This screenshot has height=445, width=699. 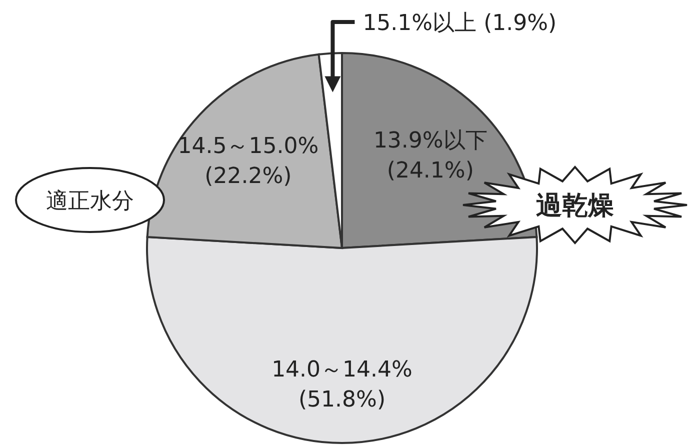 What do you see at coordinates (520, 23) in the screenshot?
I see `data-label: (1.9%)` at bounding box center [520, 23].